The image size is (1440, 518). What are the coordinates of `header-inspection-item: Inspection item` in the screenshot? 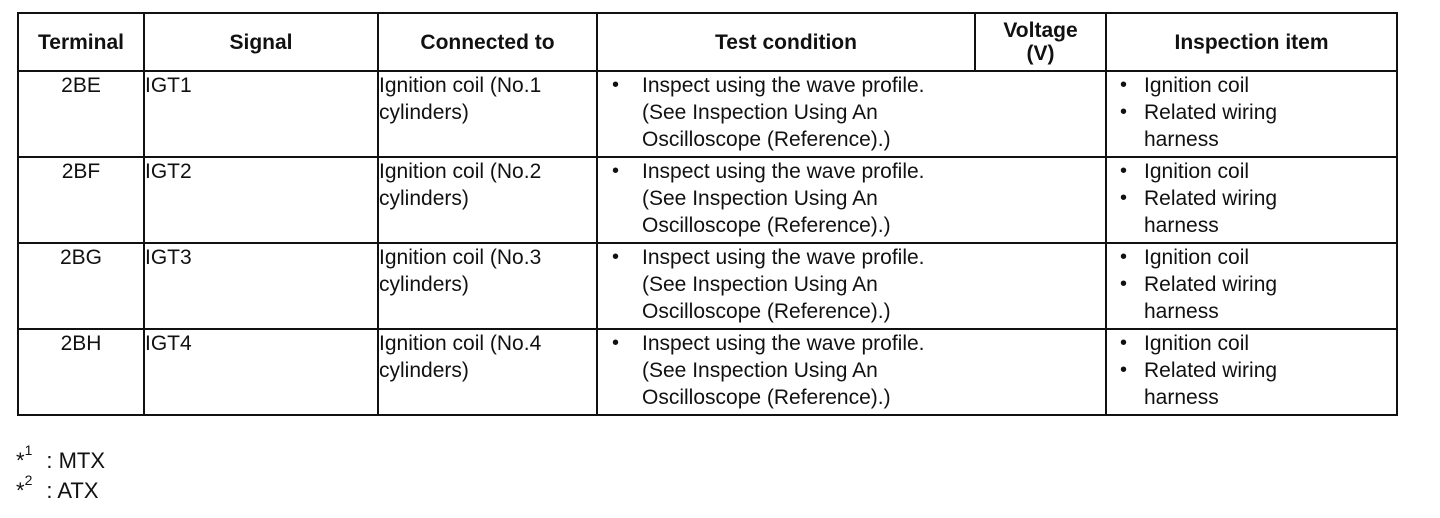 It's located at (1251, 42).